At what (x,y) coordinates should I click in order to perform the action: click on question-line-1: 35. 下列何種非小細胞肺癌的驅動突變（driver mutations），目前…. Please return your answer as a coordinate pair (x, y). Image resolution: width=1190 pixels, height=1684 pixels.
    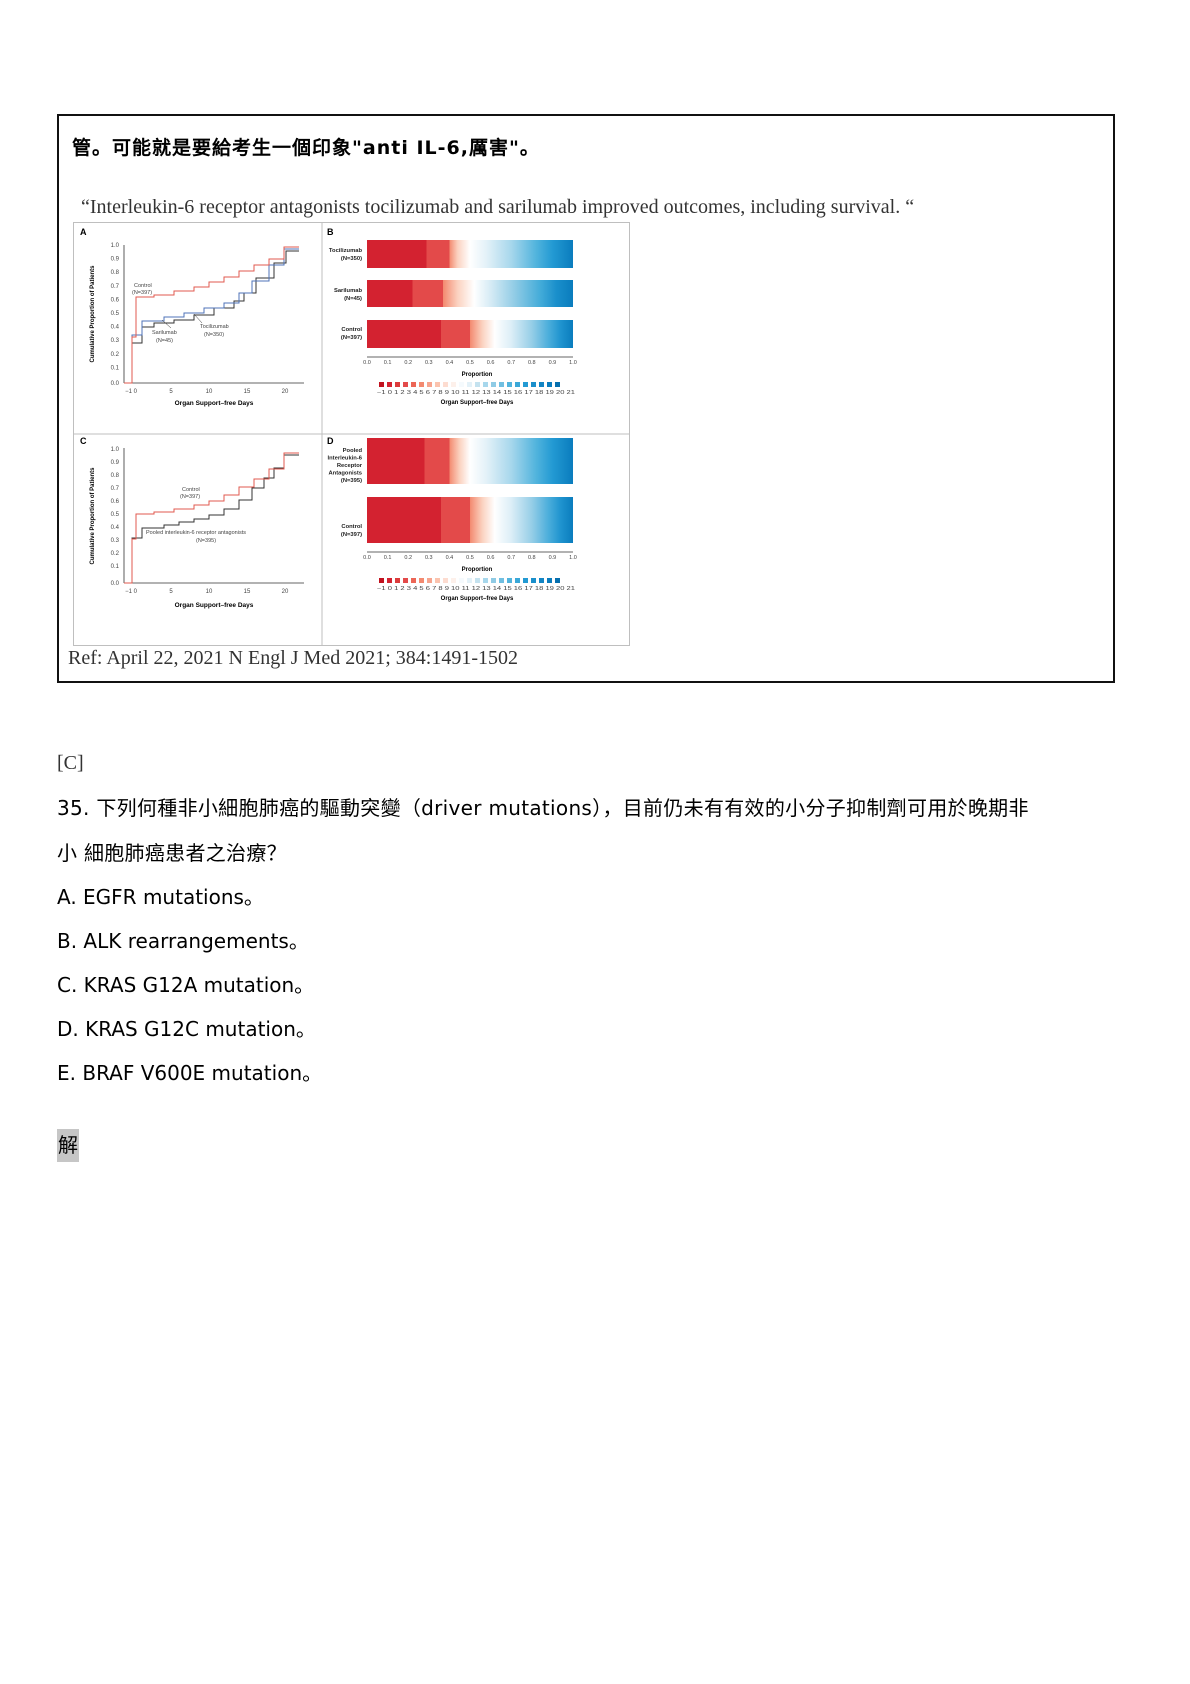
    Looking at the image, I should click on (543, 808).